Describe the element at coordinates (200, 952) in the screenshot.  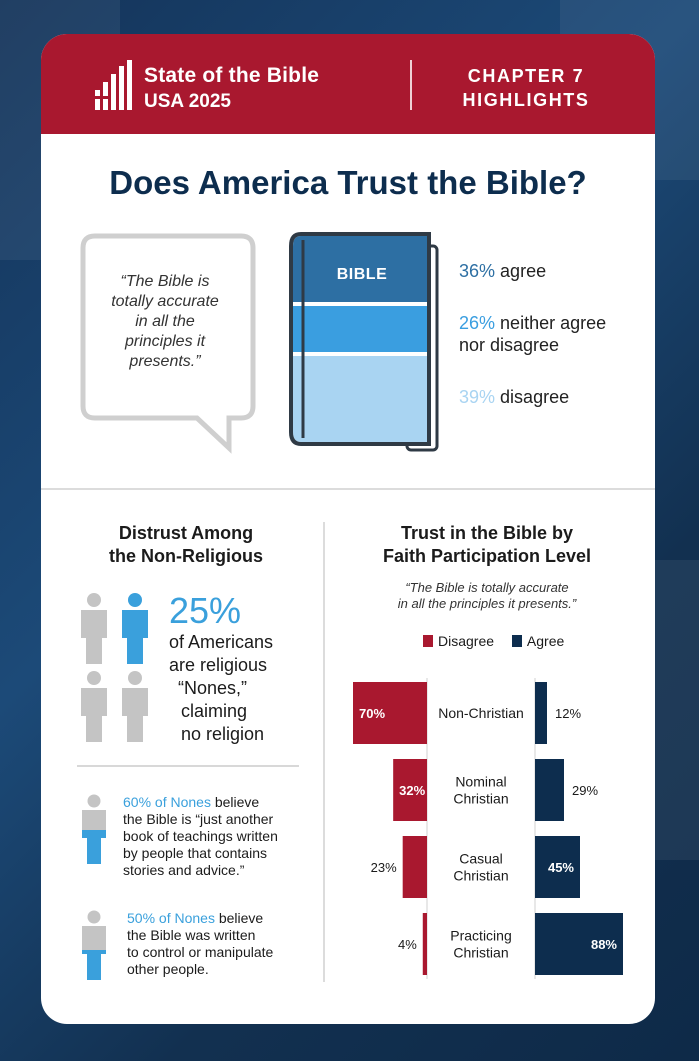
I see `fact-line: to control or manipulate` at that location.